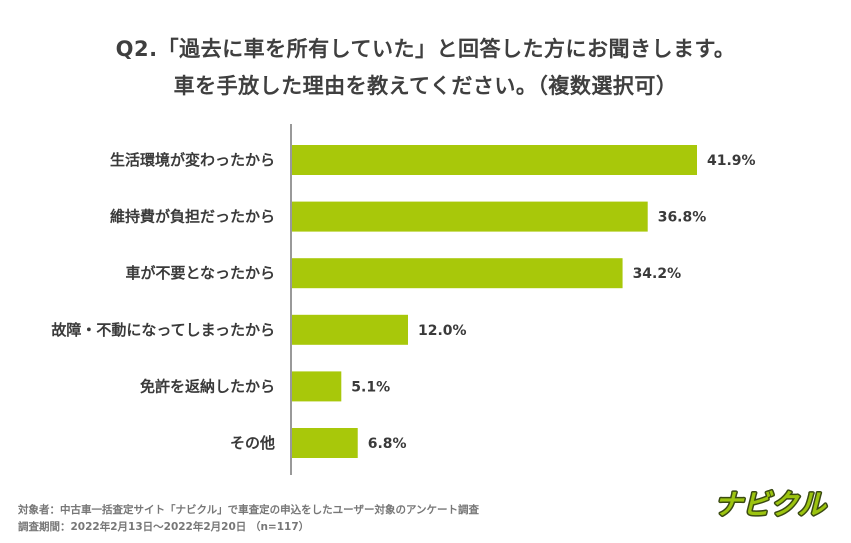 This screenshot has height=543, width=851. Describe the element at coordinates (207, 386) in the screenshot. I see `category-label: 免許を返納したから` at that location.